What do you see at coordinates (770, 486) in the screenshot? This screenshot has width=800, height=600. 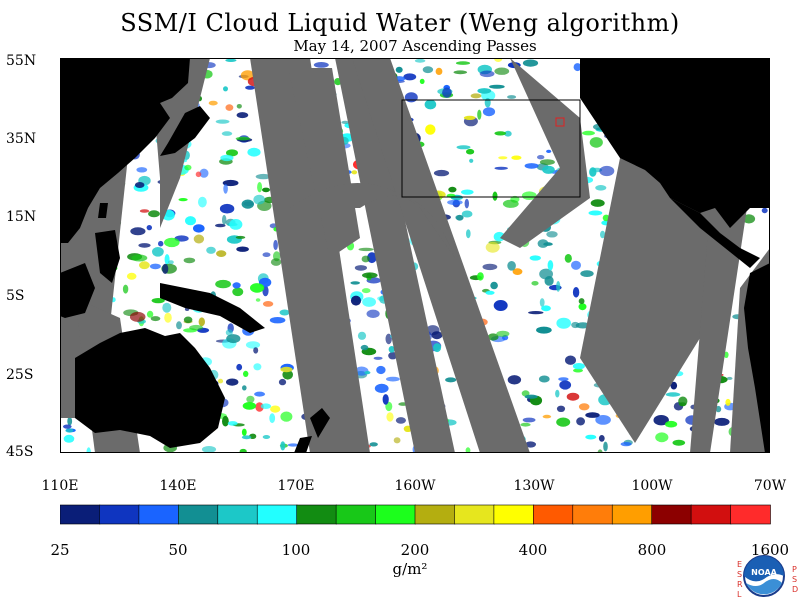 I see `lon-label-70w: 70W` at bounding box center [770, 486].